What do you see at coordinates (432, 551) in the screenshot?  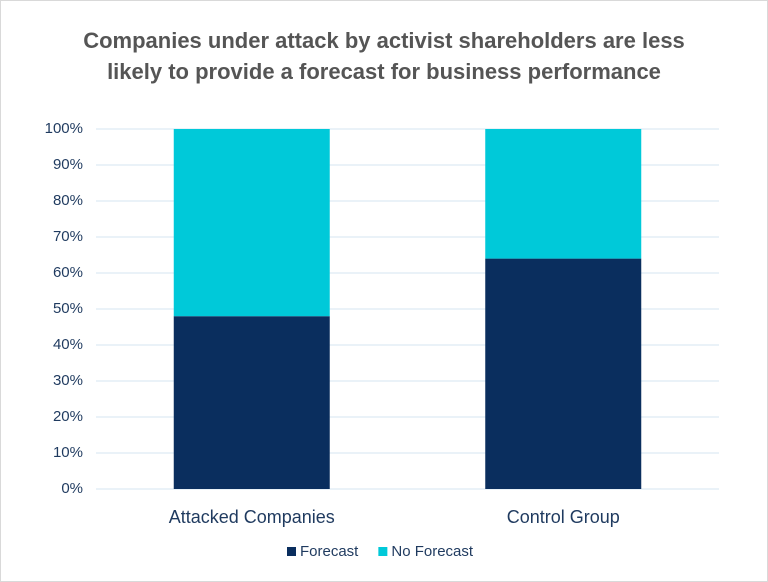 I see `legend-label: No Forecast` at bounding box center [432, 551].